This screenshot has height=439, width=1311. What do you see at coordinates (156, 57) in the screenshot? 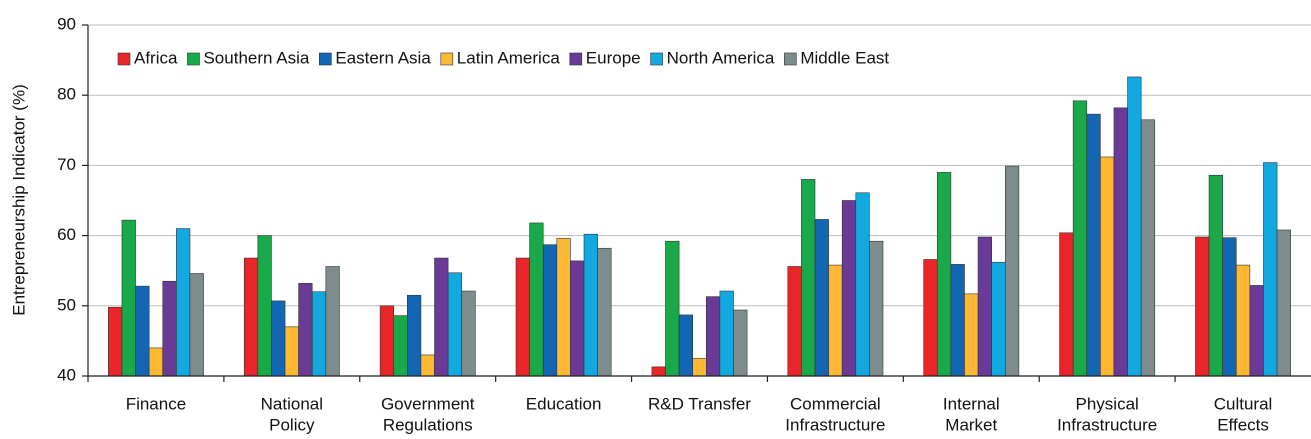
I see `legend-label: Africa` at bounding box center [156, 57].